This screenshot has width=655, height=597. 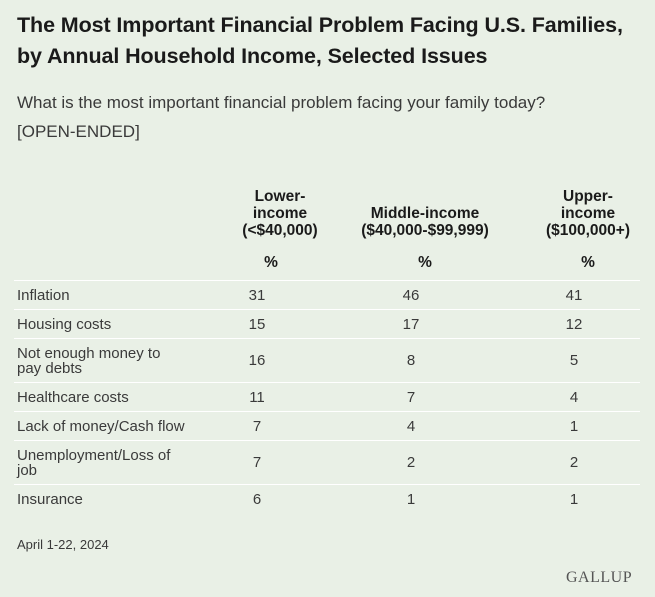 What do you see at coordinates (588, 230) in the screenshot?
I see `column-header-line: ($100,000+)` at bounding box center [588, 230].